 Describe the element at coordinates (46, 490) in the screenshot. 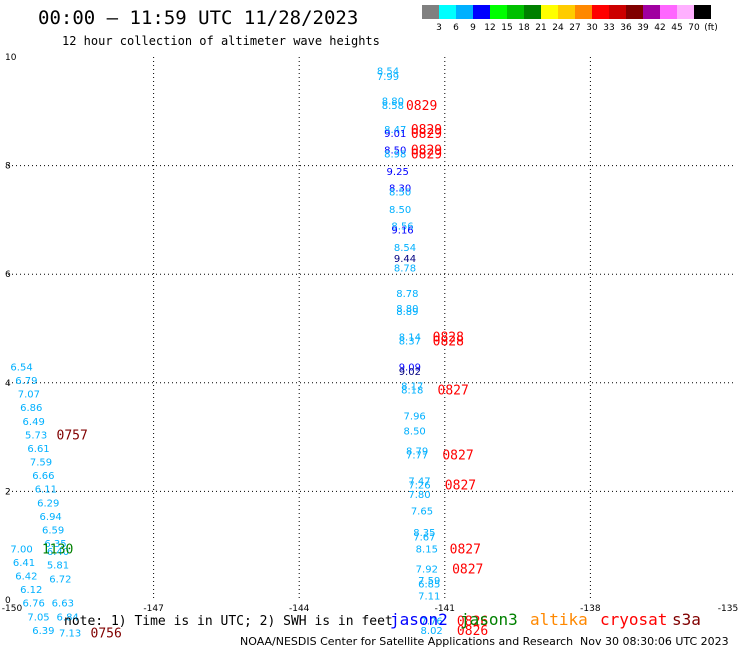

I see `swh-value: 6.11` at that location.